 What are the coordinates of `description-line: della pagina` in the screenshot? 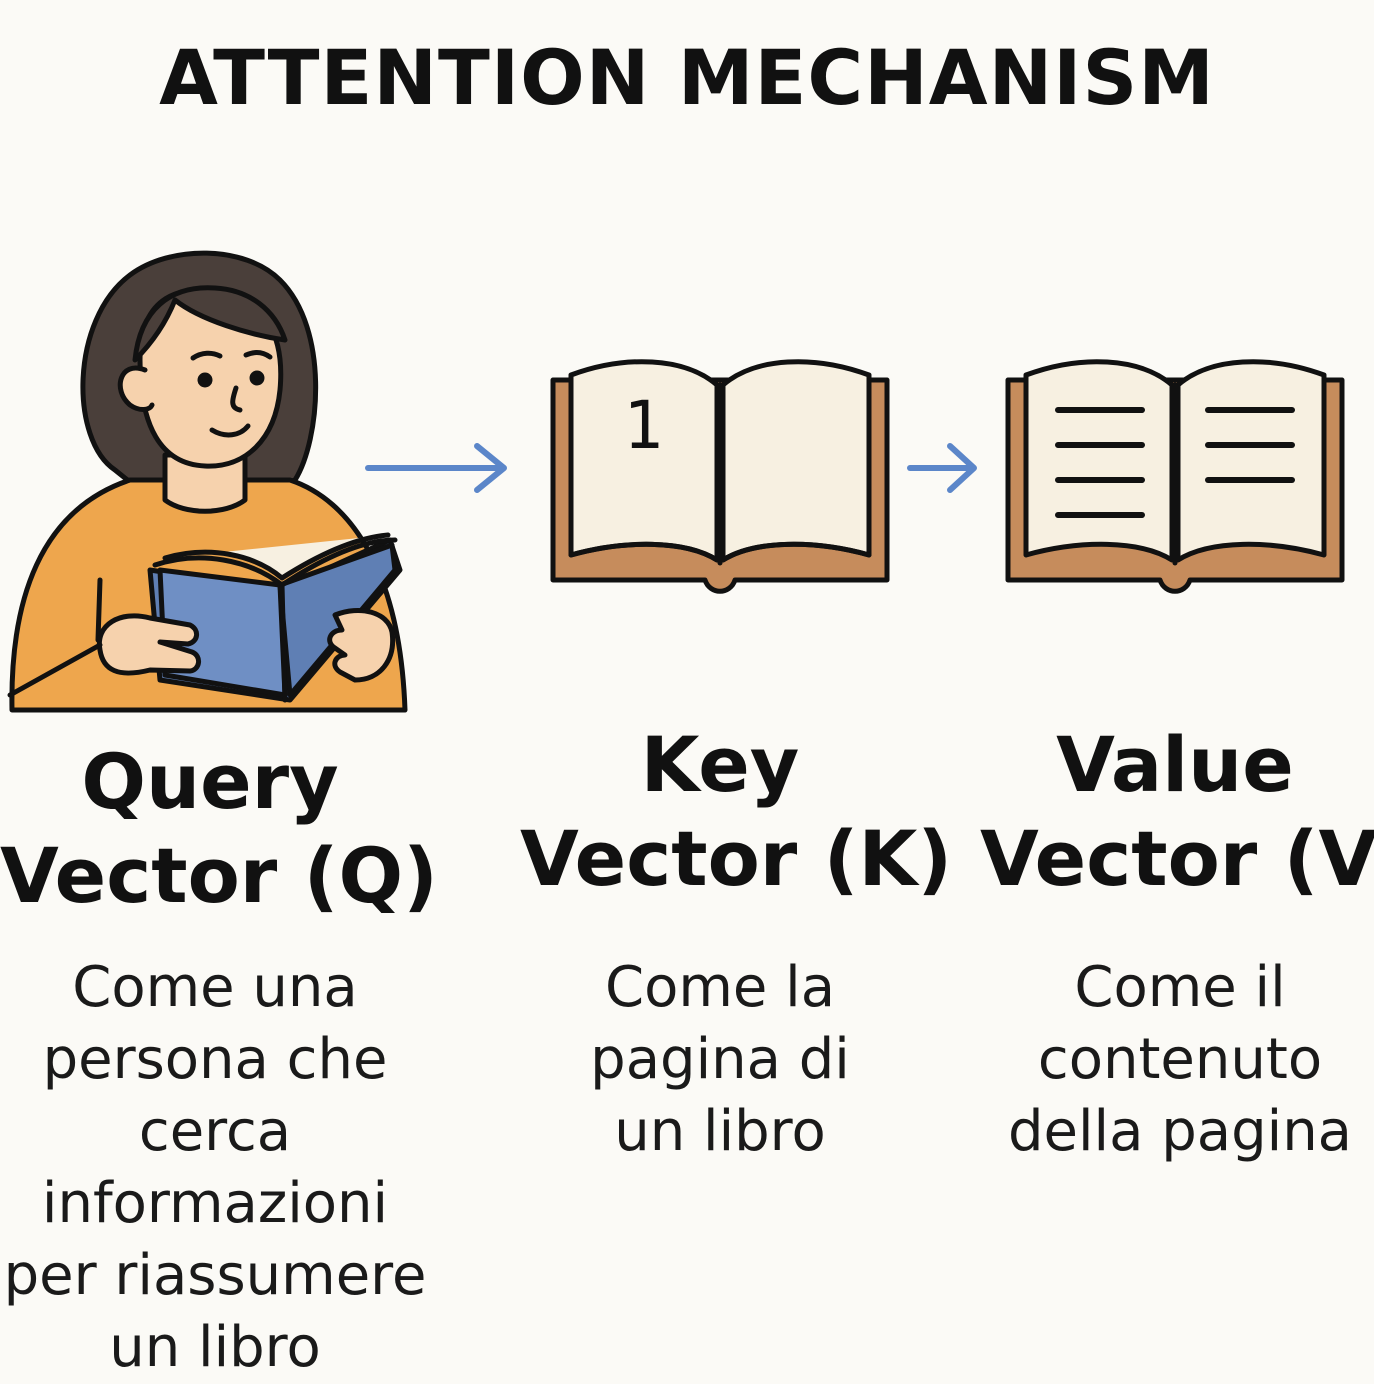 It's located at (1179, 1131).